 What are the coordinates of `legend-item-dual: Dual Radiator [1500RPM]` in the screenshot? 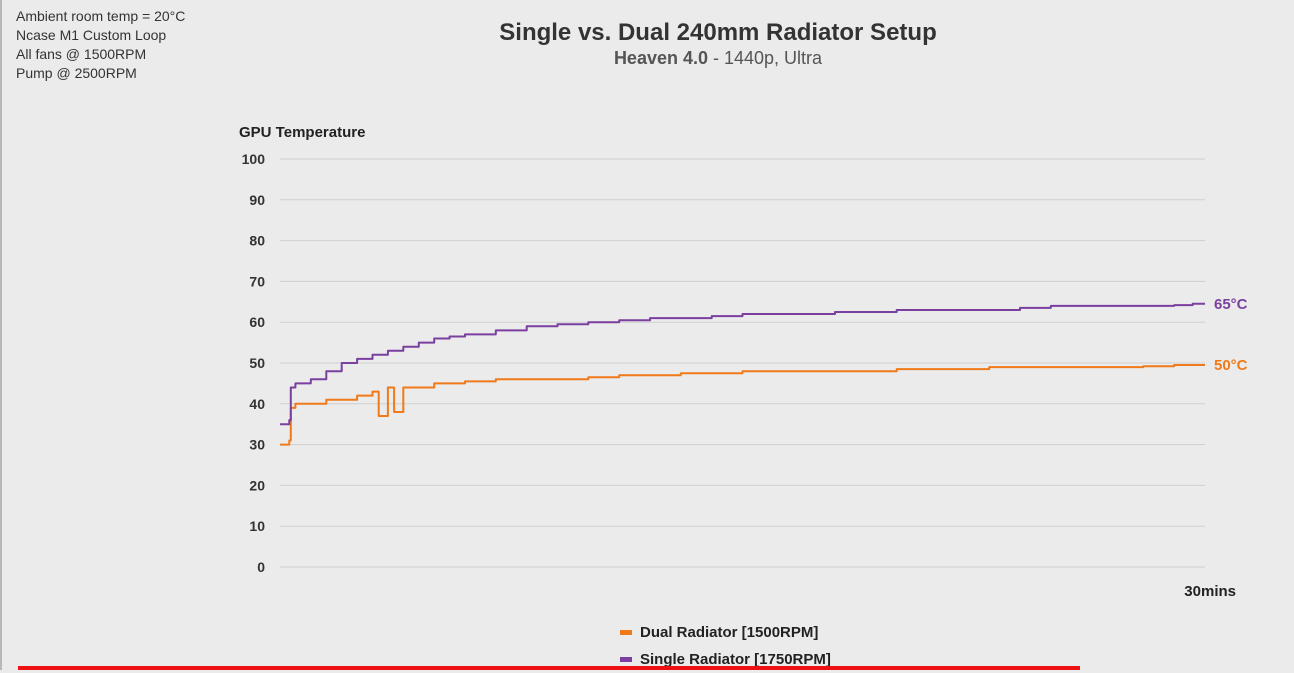 It's located at (725, 632).